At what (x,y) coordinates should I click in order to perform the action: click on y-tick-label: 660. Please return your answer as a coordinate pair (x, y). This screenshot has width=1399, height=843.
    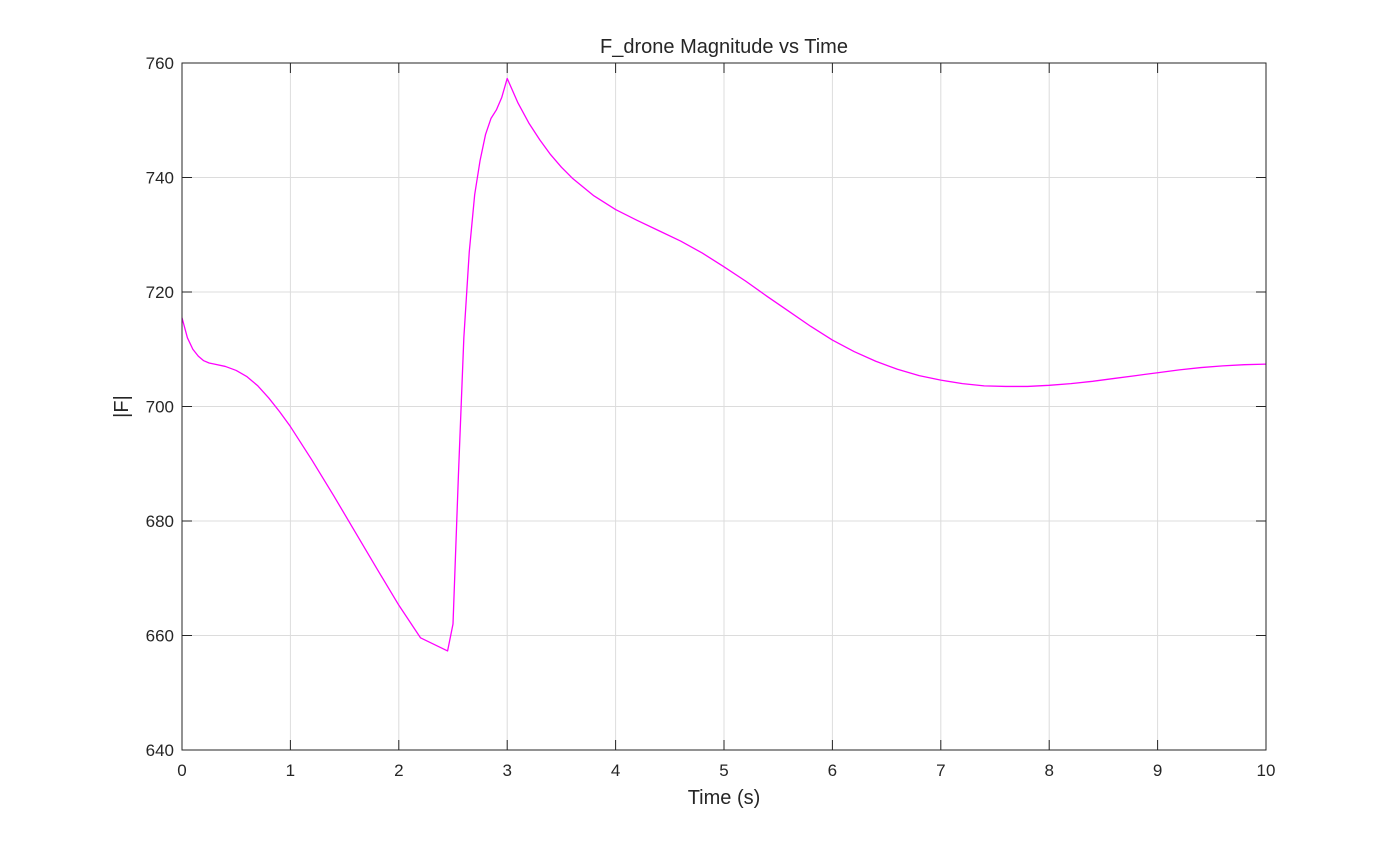
    Looking at the image, I should click on (160, 636).